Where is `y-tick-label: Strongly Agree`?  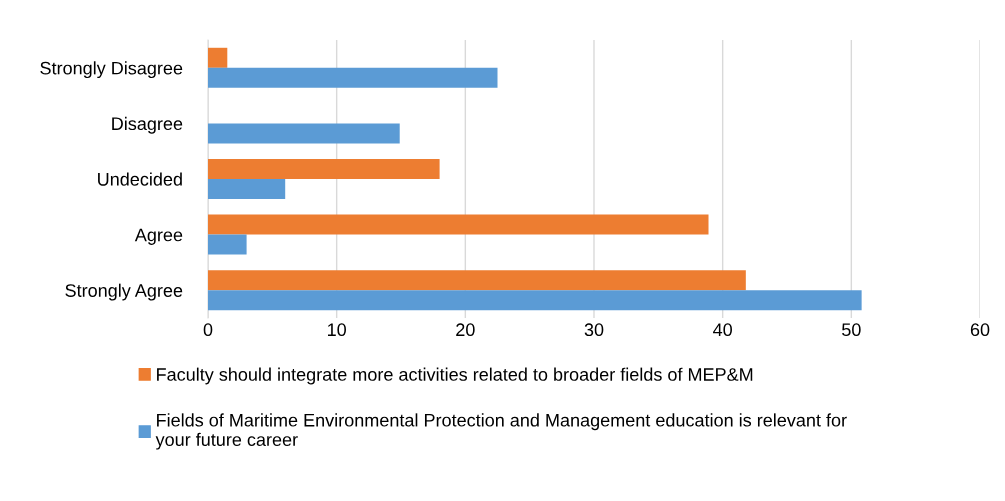 y-tick-label: Strongly Agree is located at coordinates (124, 292).